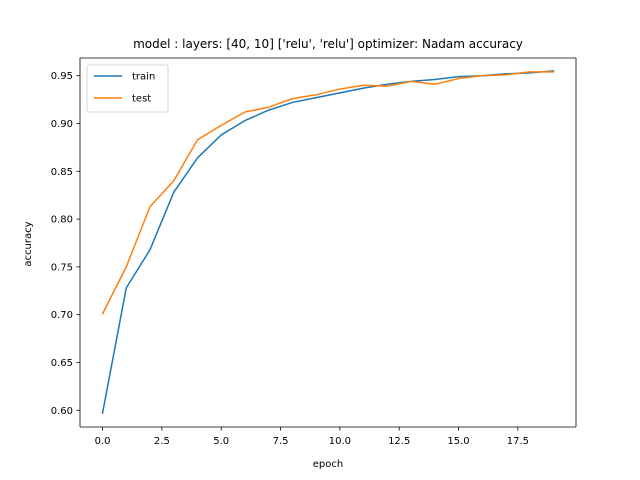 This screenshot has height=480, width=640. I want to click on x-axis-label: epoch, so click(328, 464).